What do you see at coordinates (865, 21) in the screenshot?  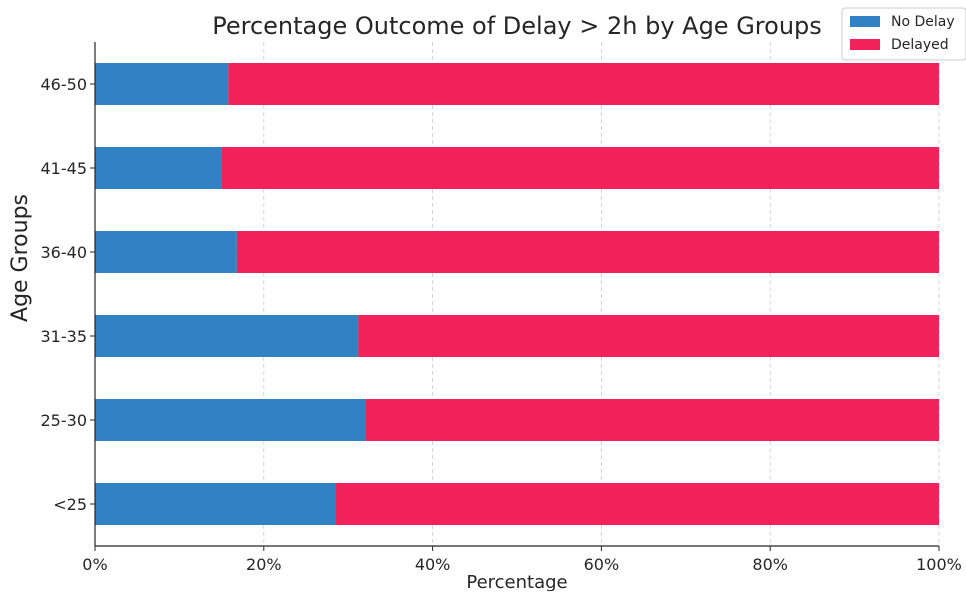 I see `legend-swatch-no-delay` at bounding box center [865, 21].